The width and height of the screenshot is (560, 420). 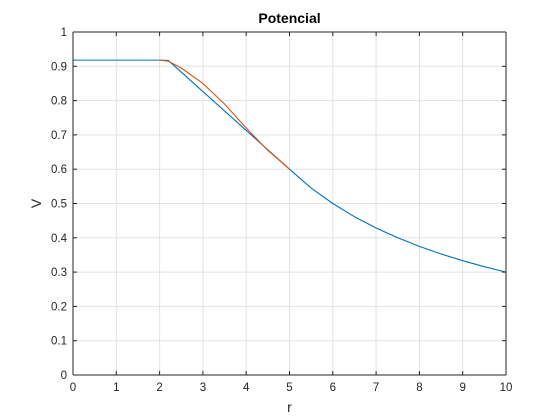 What do you see at coordinates (64, 33) in the screenshot?
I see `y-tick-label-10: 1` at bounding box center [64, 33].